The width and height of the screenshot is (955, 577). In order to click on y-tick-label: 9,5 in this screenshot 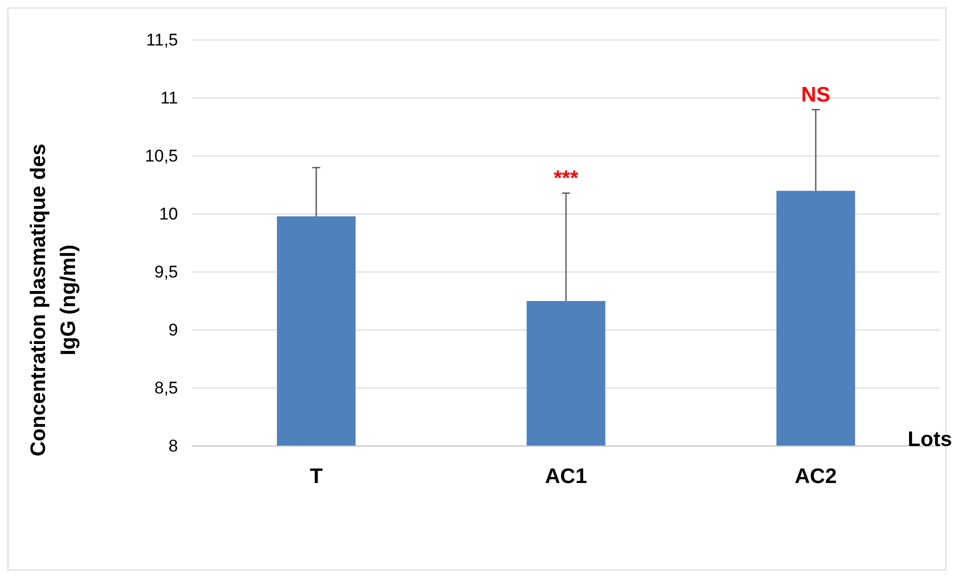, I will do `click(166, 272)`.